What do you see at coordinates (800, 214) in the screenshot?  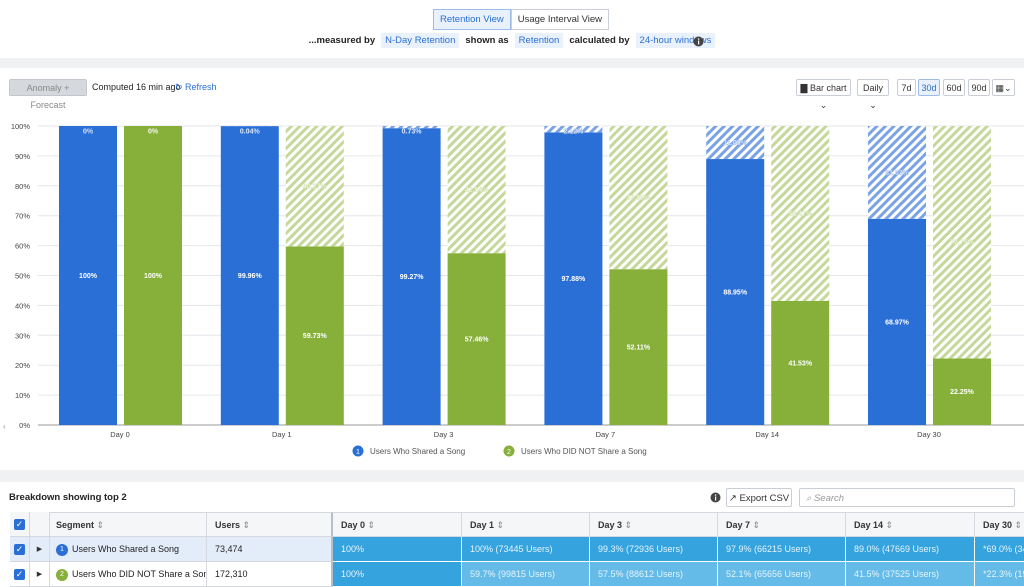 I see `dropped-label: 58.47%` at bounding box center [800, 214].